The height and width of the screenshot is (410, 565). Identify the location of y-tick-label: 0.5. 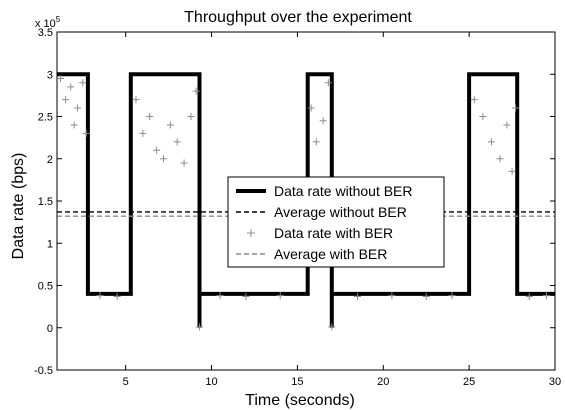
(45, 287).